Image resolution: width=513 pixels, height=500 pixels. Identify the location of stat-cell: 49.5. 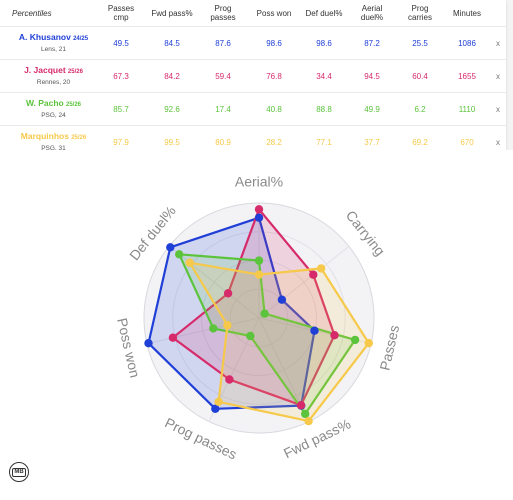
(121, 43).